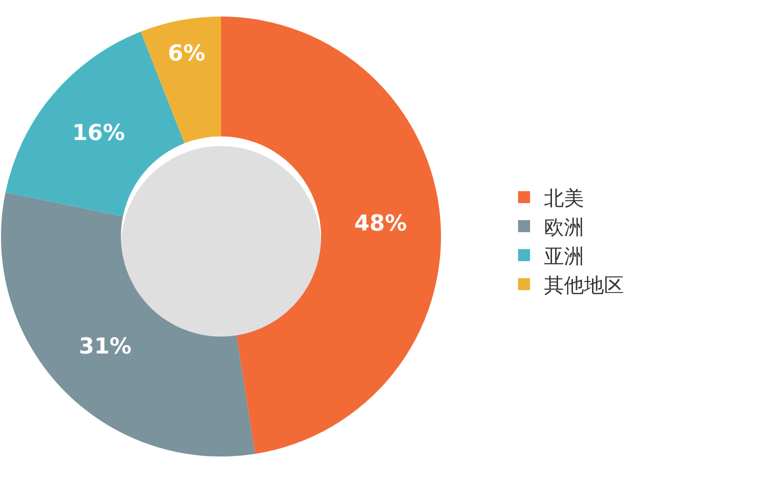 The height and width of the screenshot is (486, 758). I want to click on data-label: 48%, so click(380, 224).